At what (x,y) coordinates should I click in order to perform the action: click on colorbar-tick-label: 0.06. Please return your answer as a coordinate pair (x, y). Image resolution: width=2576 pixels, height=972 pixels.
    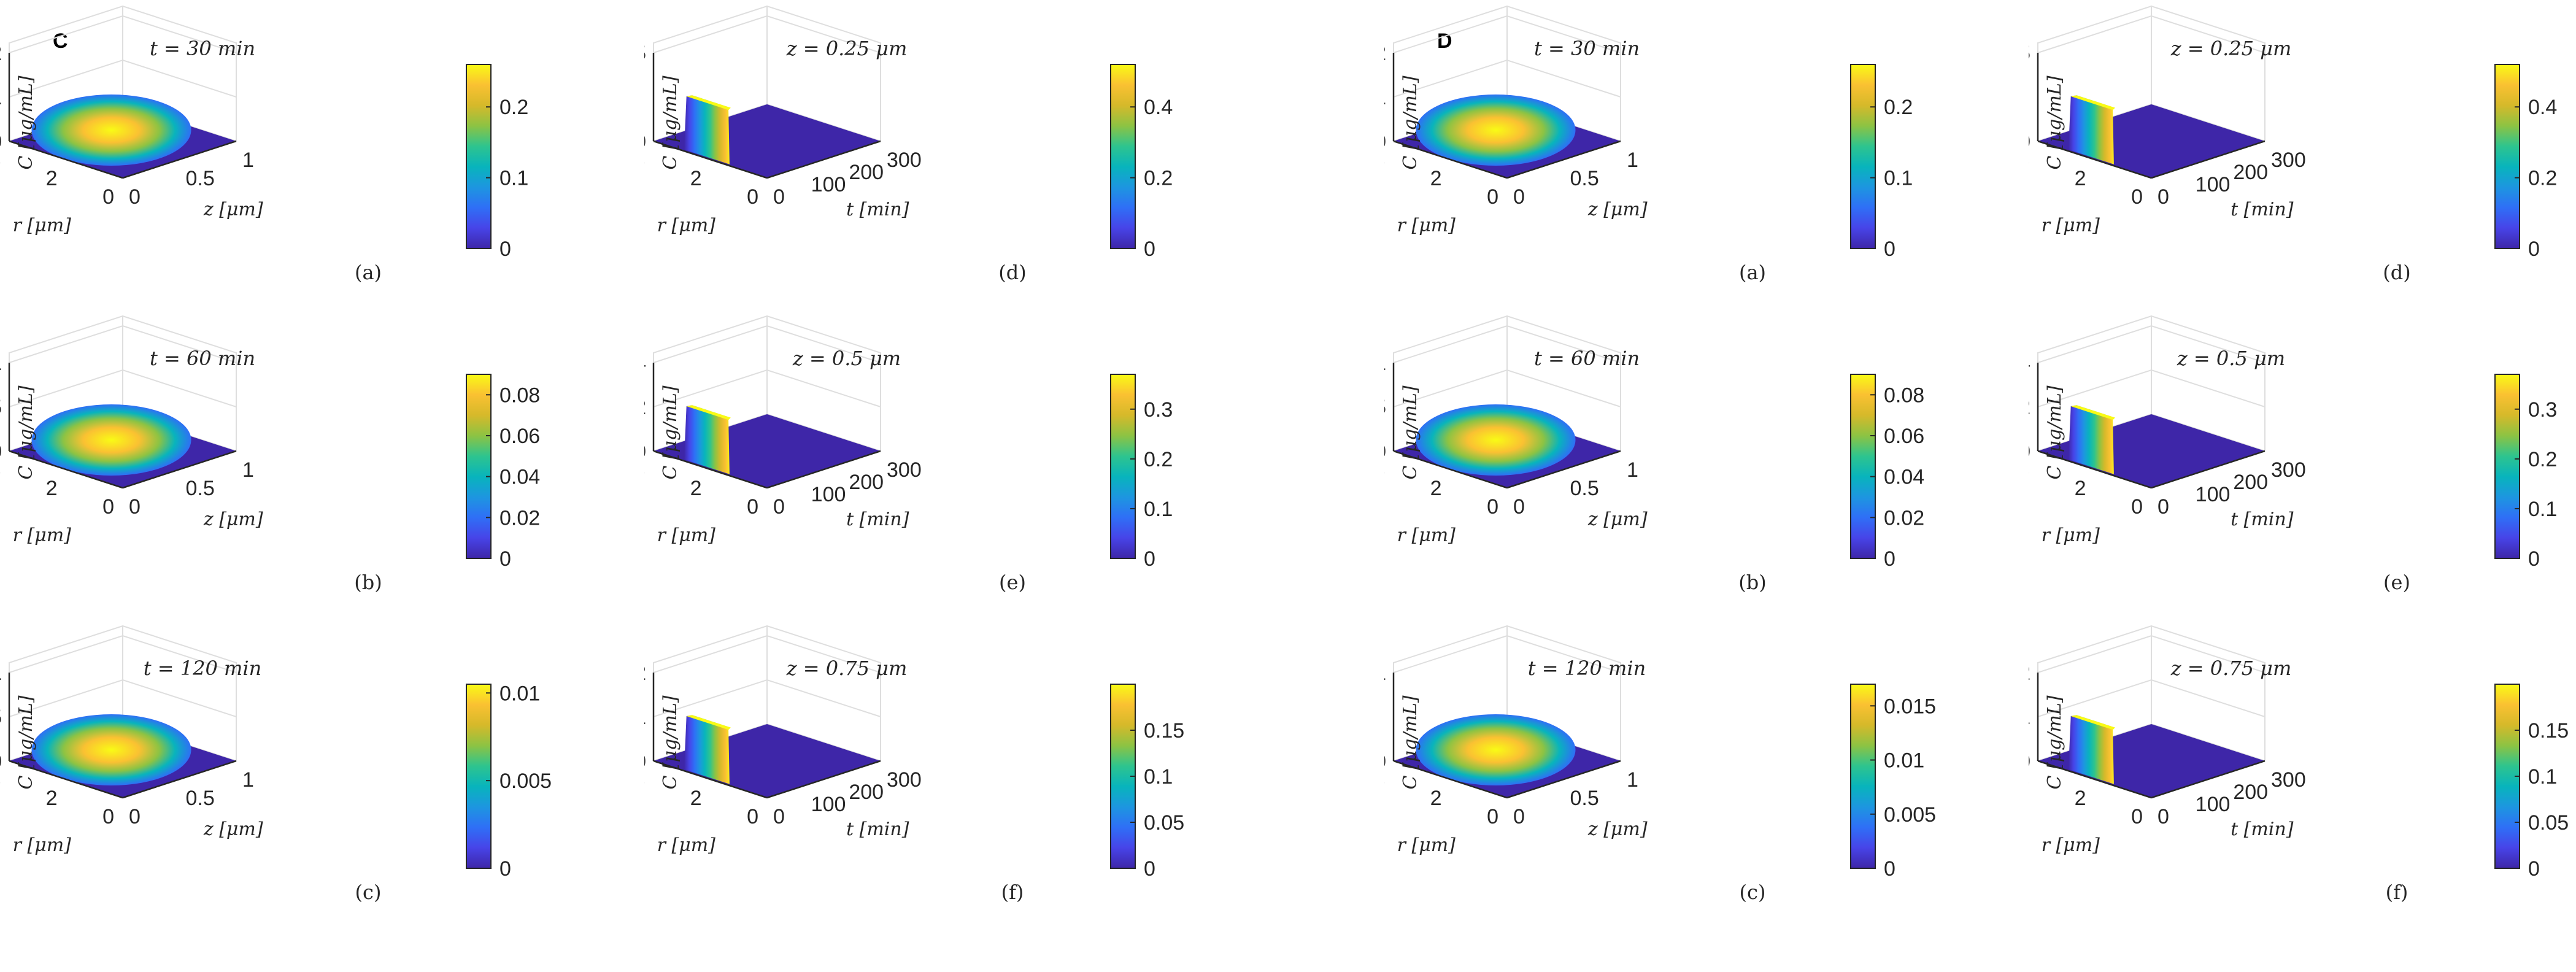
    Looking at the image, I should click on (519, 436).